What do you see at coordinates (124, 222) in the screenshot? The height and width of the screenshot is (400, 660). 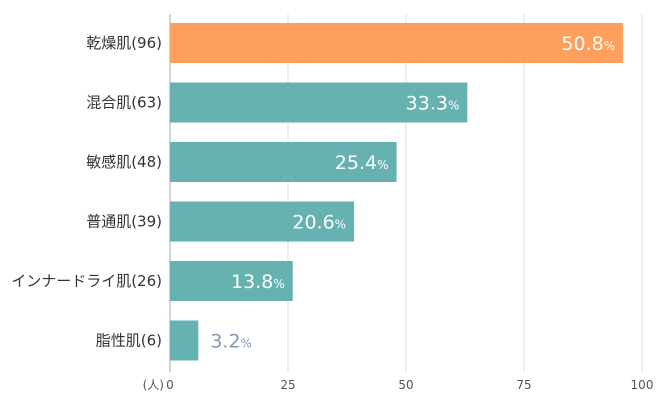 I see `category-label: 普通肌(39)` at bounding box center [124, 222].